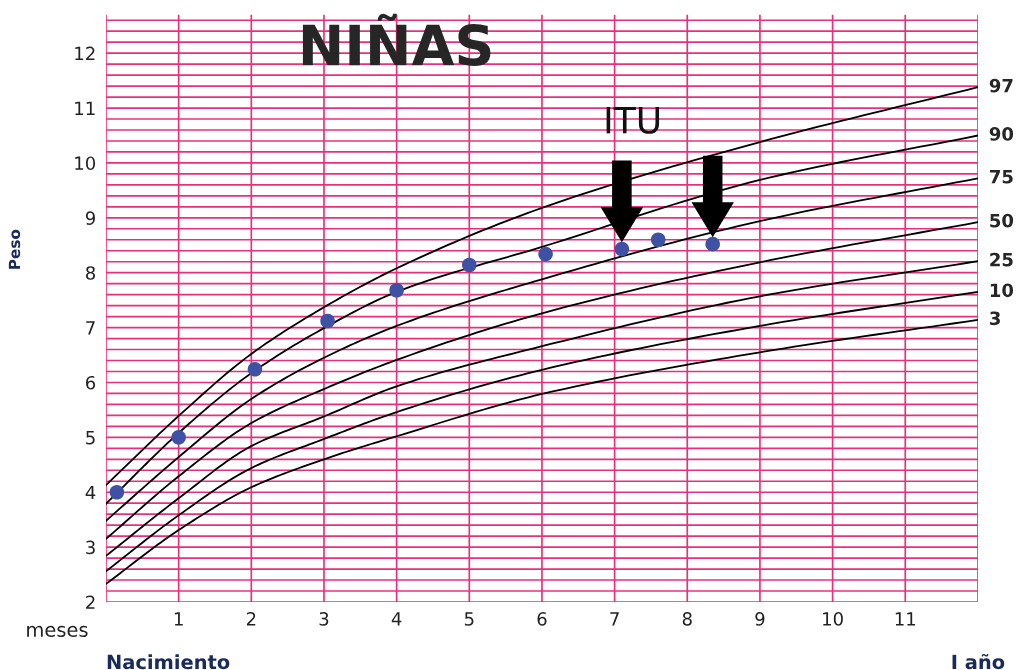 The height and width of the screenshot is (670, 1024). What do you see at coordinates (469, 619) in the screenshot?
I see `x-tick-label: 5` at bounding box center [469, 619].